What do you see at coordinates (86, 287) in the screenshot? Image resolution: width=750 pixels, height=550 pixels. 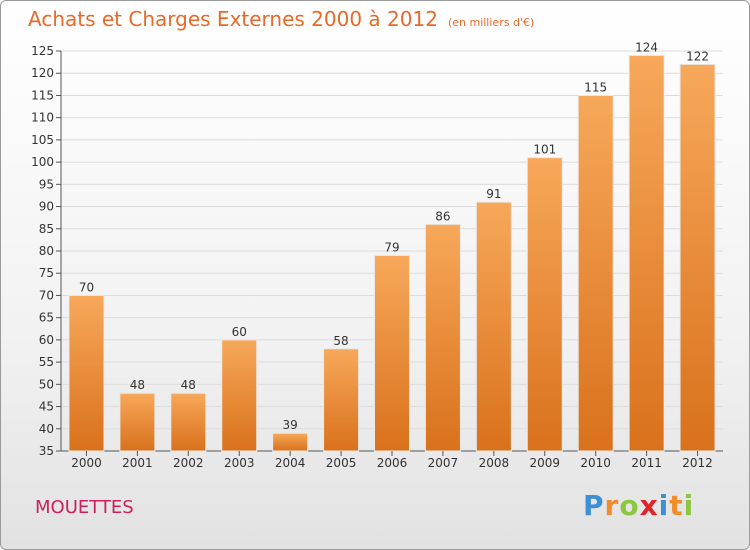 I see `data-label: 70` at bounding box center [86, 287].